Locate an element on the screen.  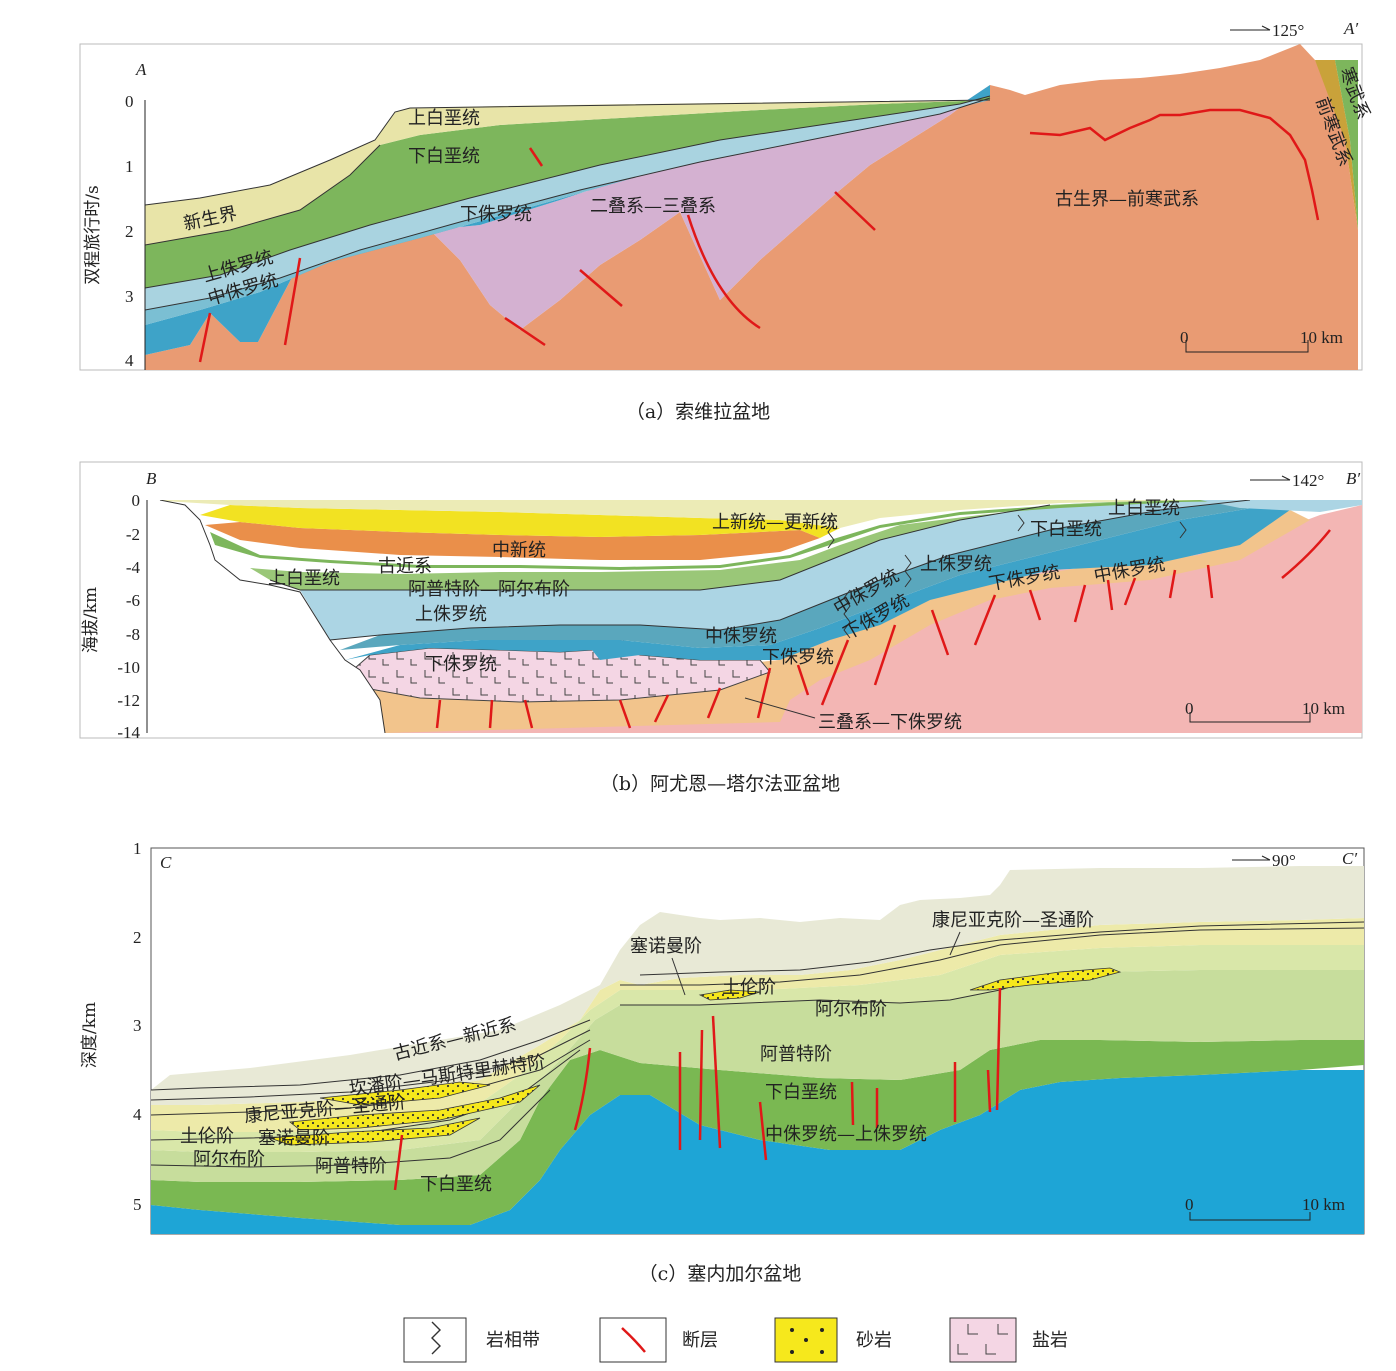
cenozoic-unit is located at coordinates (567, 172).